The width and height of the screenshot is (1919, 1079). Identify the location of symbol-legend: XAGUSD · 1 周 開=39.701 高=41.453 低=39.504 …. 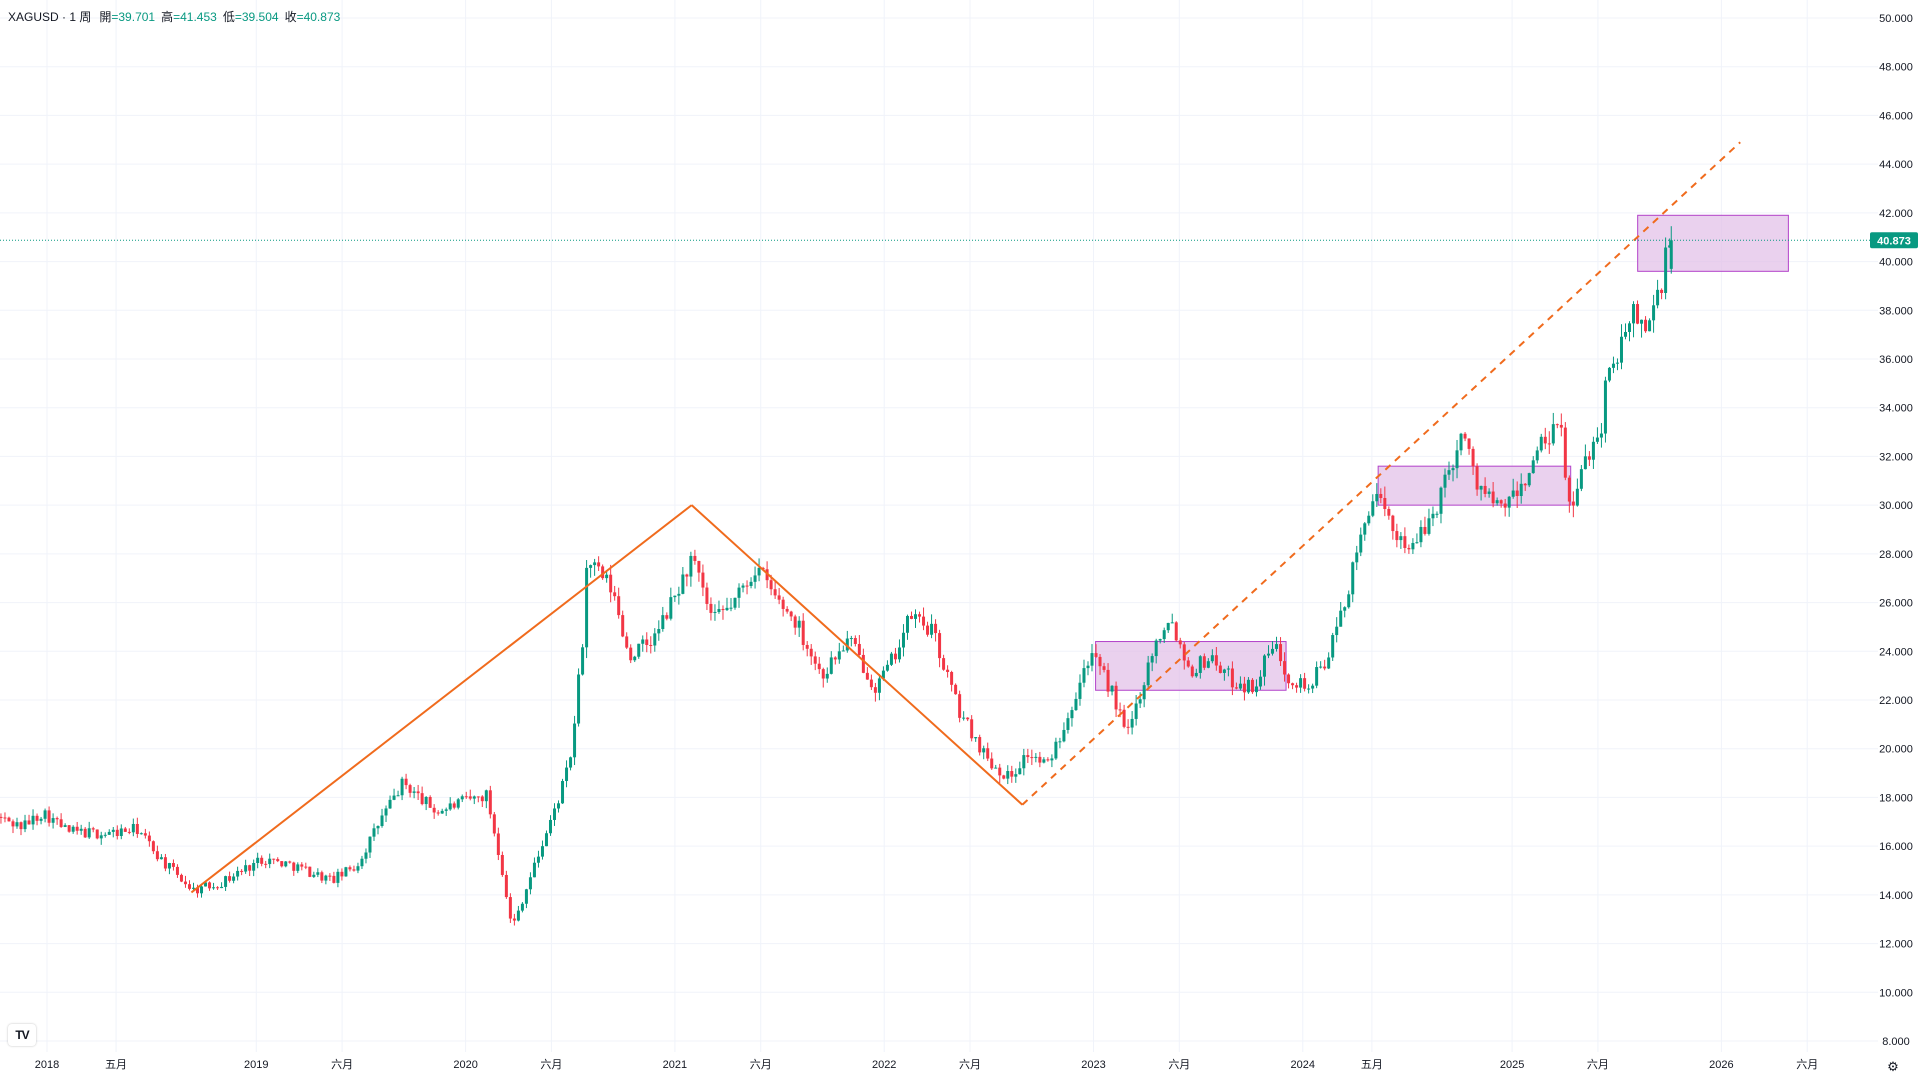
(174, 16).